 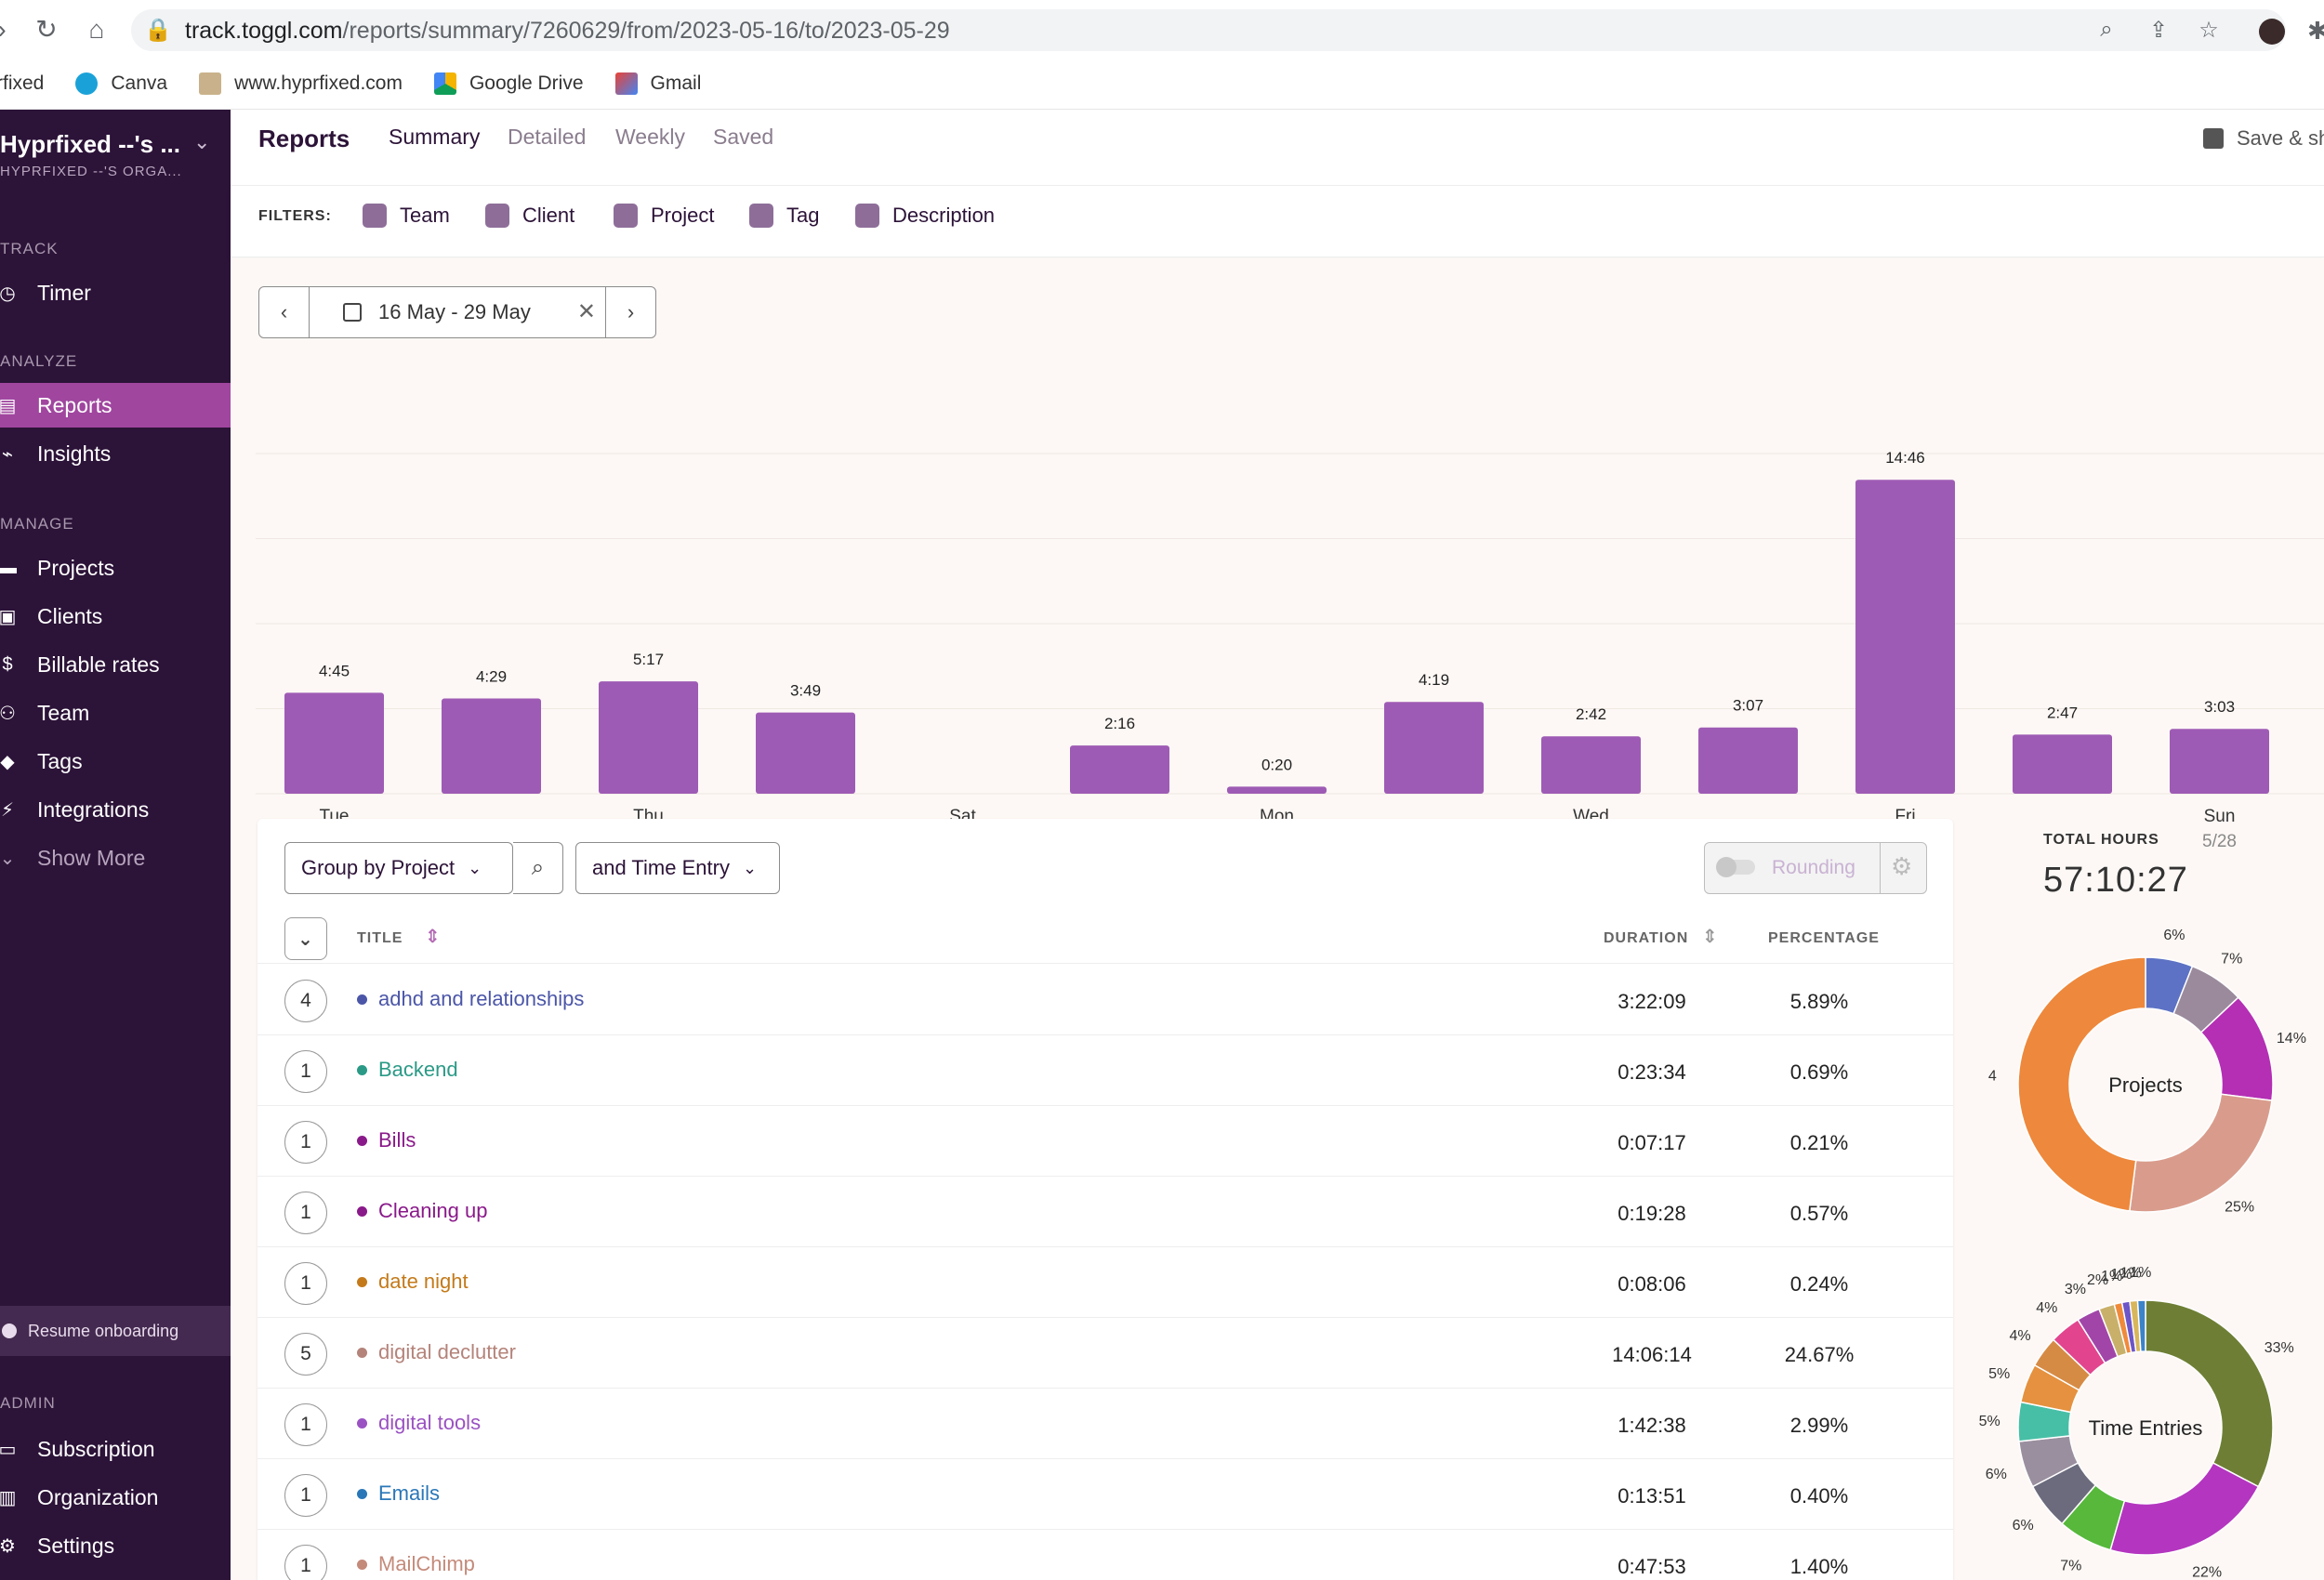 What do you see at coordinates (406, 216) in the screenshot?
I see `filter-team: Team` at bounding box center [406, 216].